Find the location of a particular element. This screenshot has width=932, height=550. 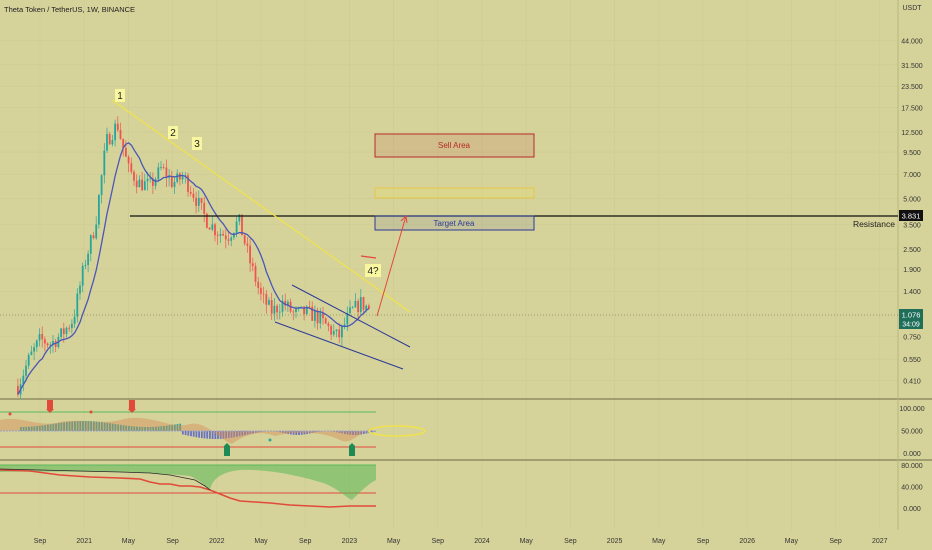

price-axis-unit: USDT is located at coordinates (912, 8).